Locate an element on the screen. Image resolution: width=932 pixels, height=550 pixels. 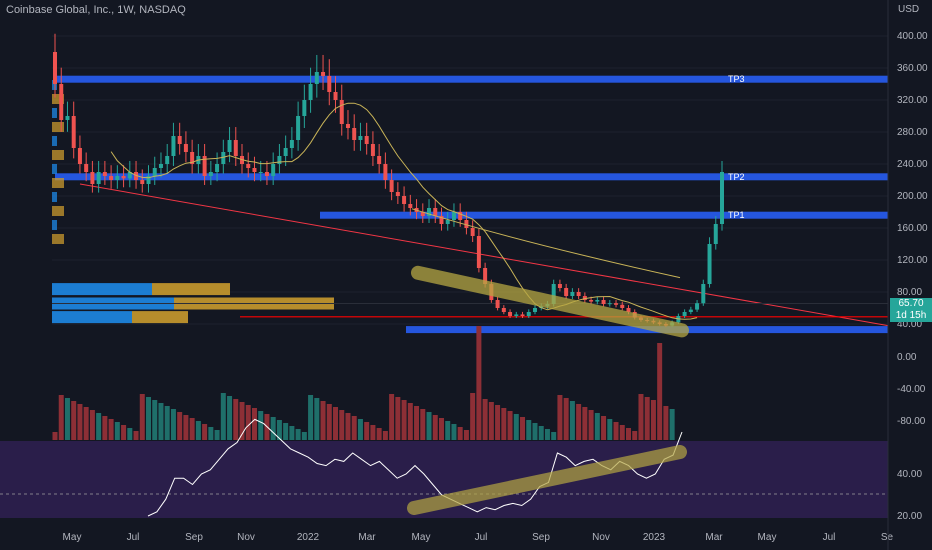
volume-axis-tick: -40.00 is located at coordinates (911, 389).